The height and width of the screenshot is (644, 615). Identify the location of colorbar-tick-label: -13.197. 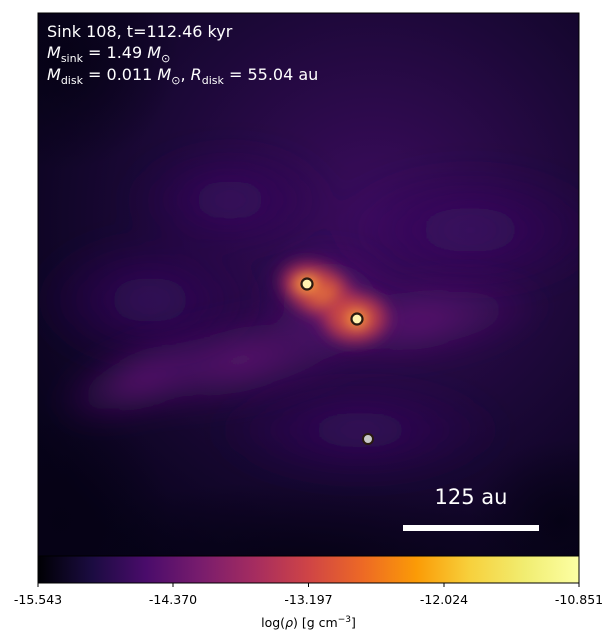
(308, 599).